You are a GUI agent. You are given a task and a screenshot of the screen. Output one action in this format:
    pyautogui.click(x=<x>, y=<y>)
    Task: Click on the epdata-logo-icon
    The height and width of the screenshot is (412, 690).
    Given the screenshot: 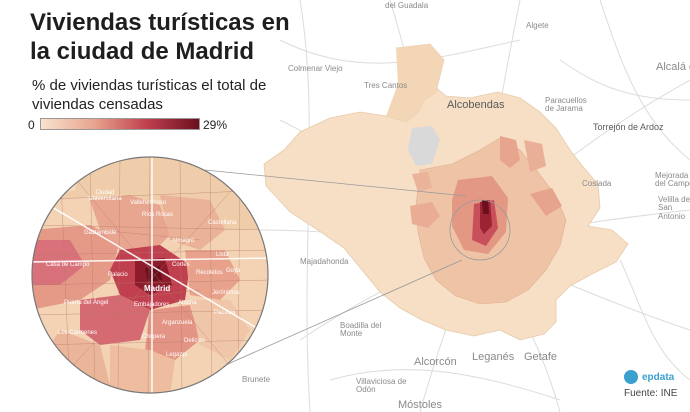 What is the action you would take?
    pyautogui.click(x=631, y=377)
    